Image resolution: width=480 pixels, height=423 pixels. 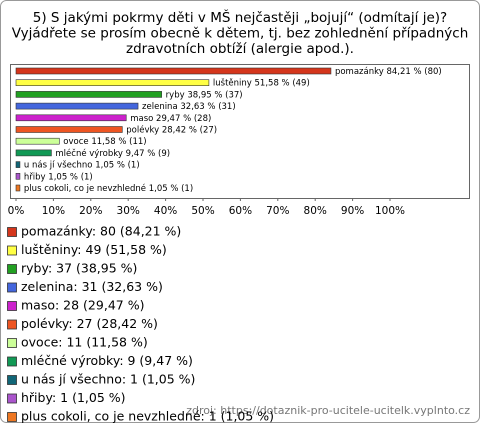 I want to click on x-tick-label: 100%, so click(x=390, y=211).